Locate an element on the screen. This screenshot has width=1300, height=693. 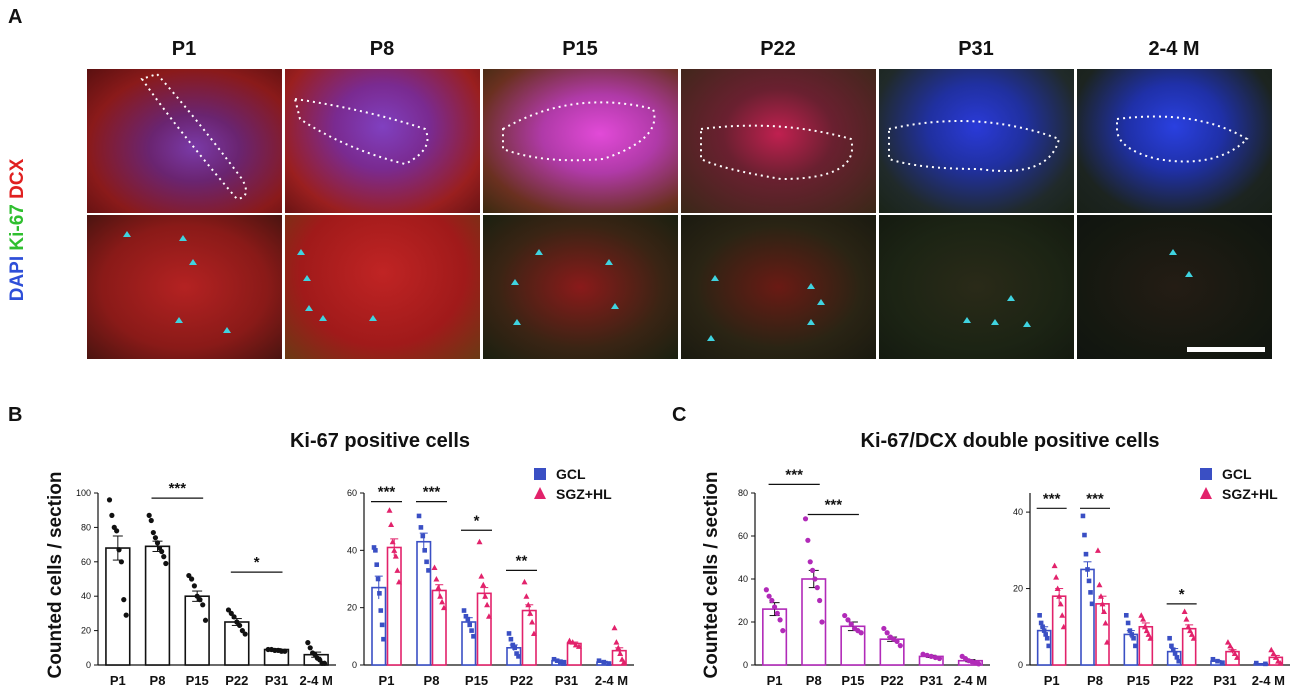
chart-b-legend-sgz-label: SGZ+HL is located at coordinates (584, 494).